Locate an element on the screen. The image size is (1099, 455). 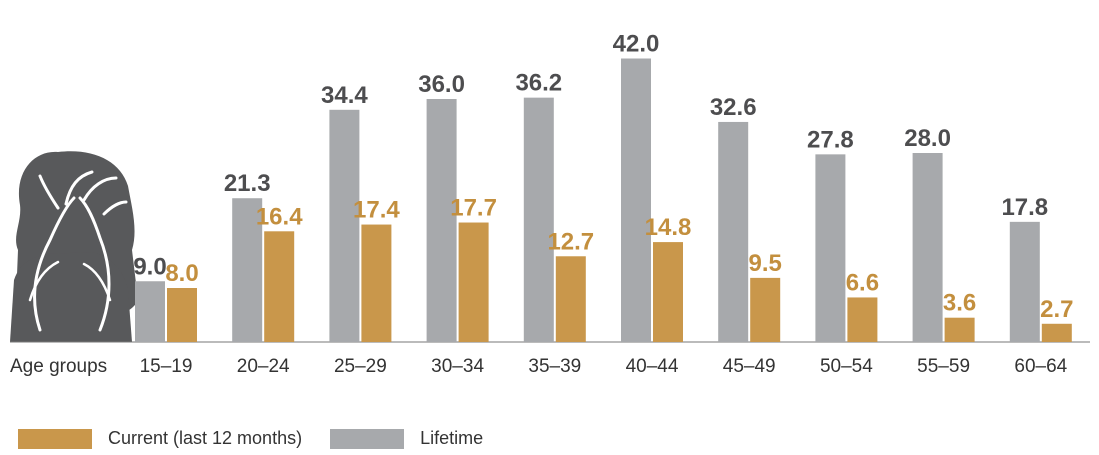
value-label-current-5: 14.8 is located at coordinates (668, 227).